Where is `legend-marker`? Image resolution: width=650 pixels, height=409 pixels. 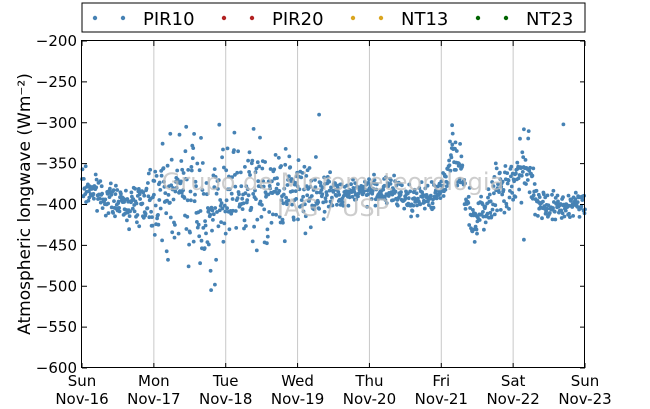
legend-marker is located at coordinates (381, 18).